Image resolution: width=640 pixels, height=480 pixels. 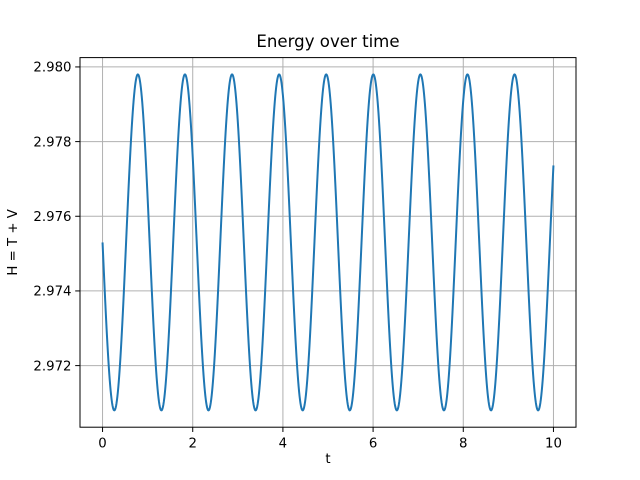 What do you see at coordinates (52, 292) in the screenshot?
I see `y-tick-label: 2.974` at bounding box center [52, 292].